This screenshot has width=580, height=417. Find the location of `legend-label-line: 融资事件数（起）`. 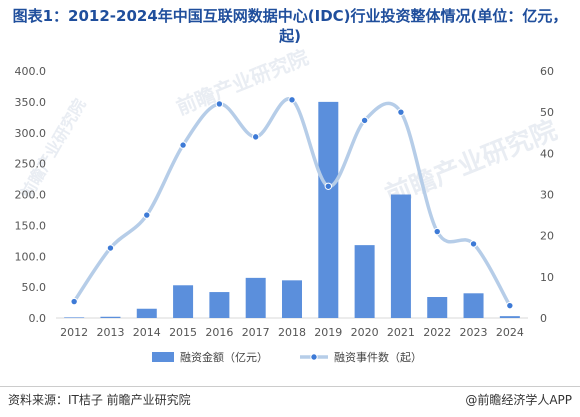

legend-label-line: 融资事件数（起） is located at coordinates (378, 357).